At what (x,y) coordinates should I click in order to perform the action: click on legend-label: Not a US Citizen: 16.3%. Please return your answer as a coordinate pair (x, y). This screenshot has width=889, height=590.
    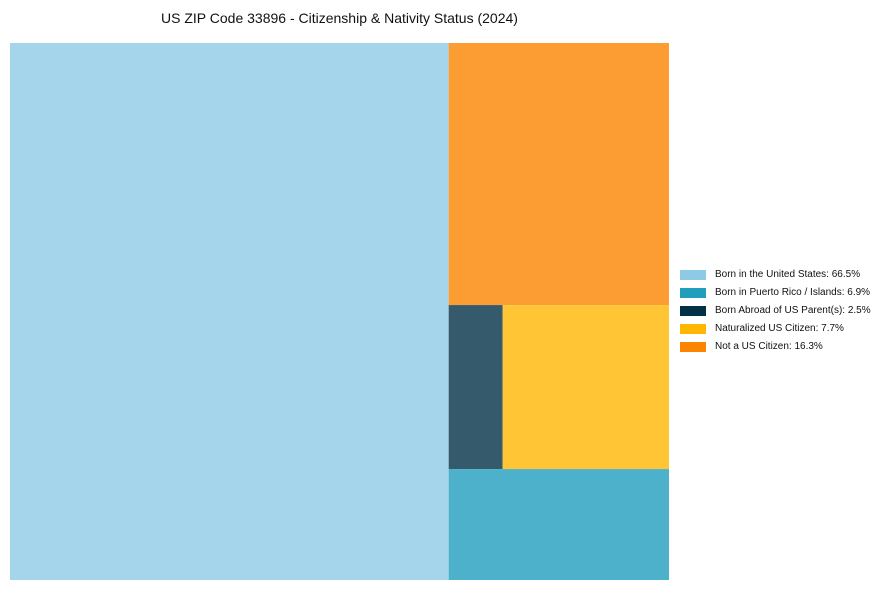
    Looking at the image, I should click on (769, 346).